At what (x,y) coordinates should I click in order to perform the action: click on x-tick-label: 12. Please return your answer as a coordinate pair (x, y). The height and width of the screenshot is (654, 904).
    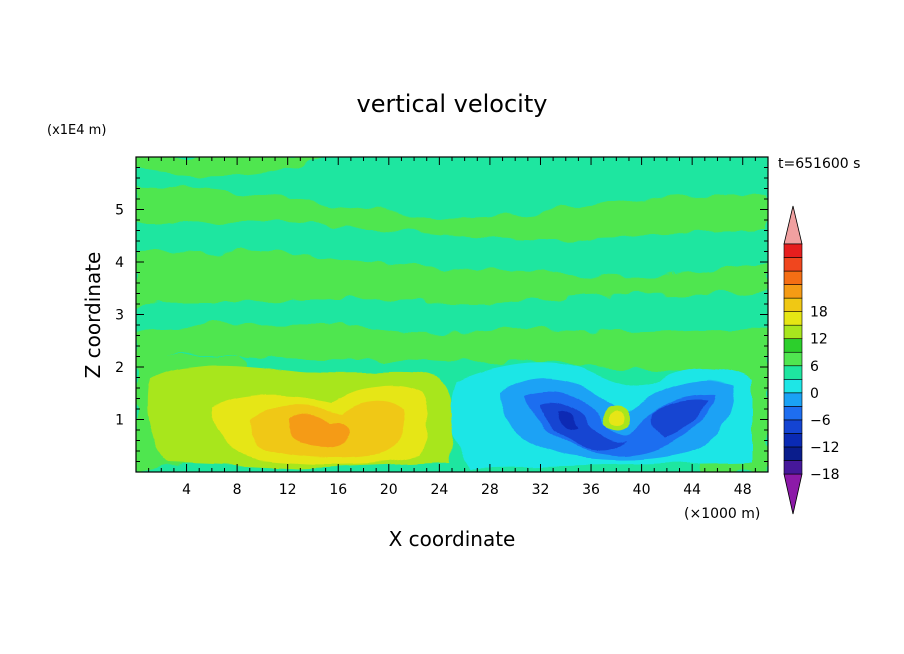
    Looking at the image, I should click on (288, 490).